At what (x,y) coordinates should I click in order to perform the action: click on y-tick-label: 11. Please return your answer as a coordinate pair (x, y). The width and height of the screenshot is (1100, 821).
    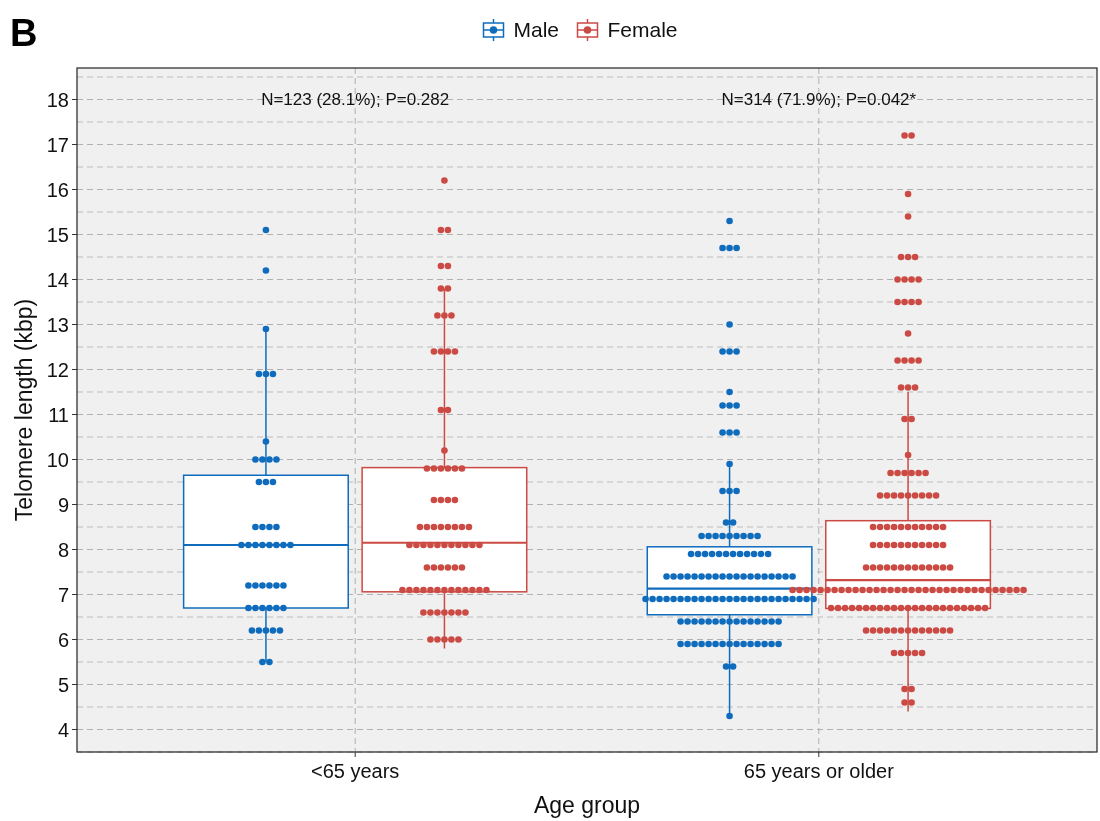
    Looking at the image, I should click on (58, 414).